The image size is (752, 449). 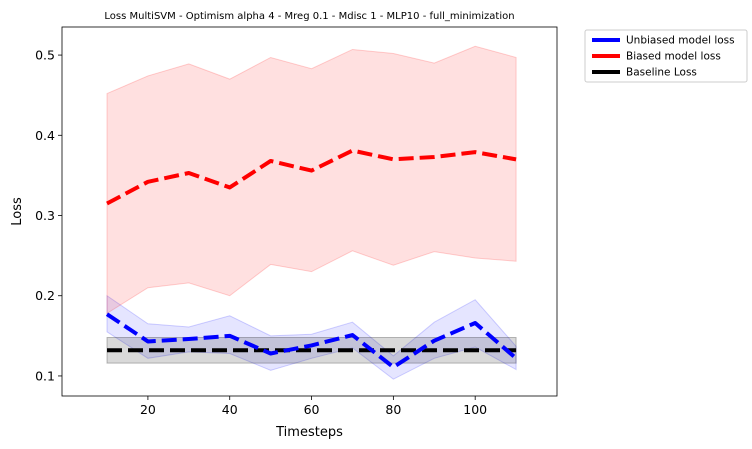 I want to click on legend-box, so click(x=666, y=56).